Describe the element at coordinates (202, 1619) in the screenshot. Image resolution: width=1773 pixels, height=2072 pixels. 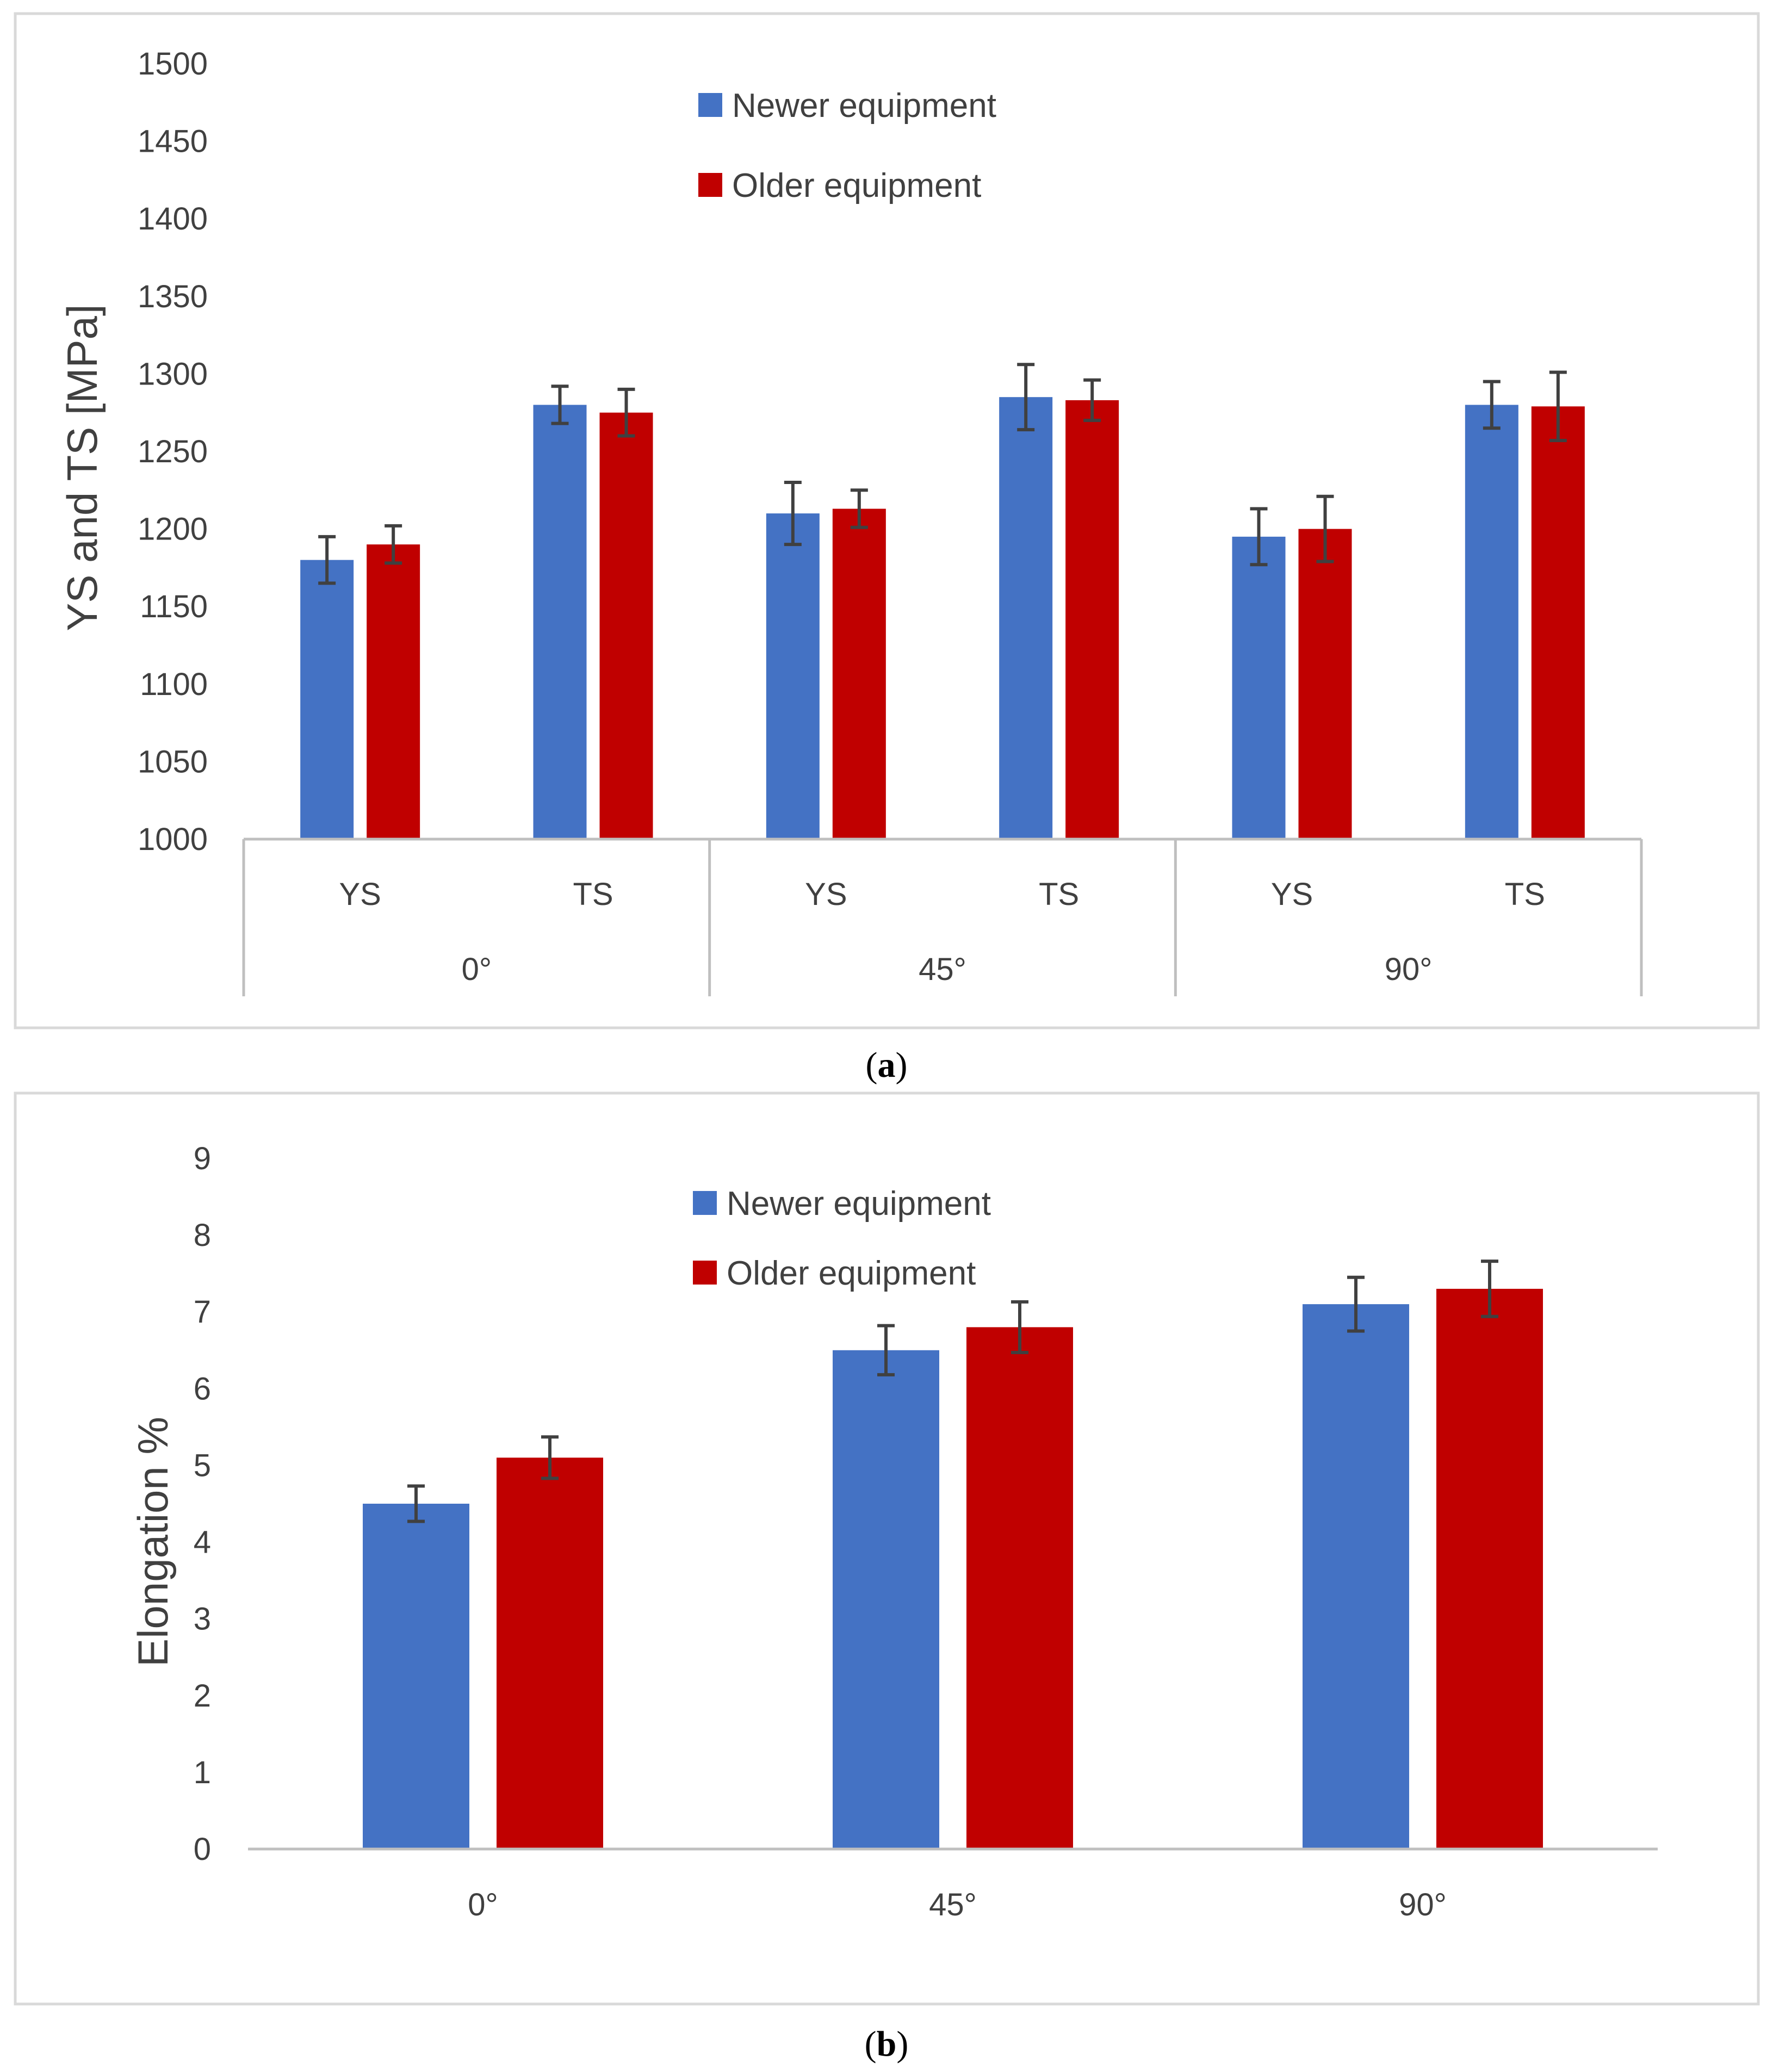
I see `y-tick-label-b: 3` at that location.